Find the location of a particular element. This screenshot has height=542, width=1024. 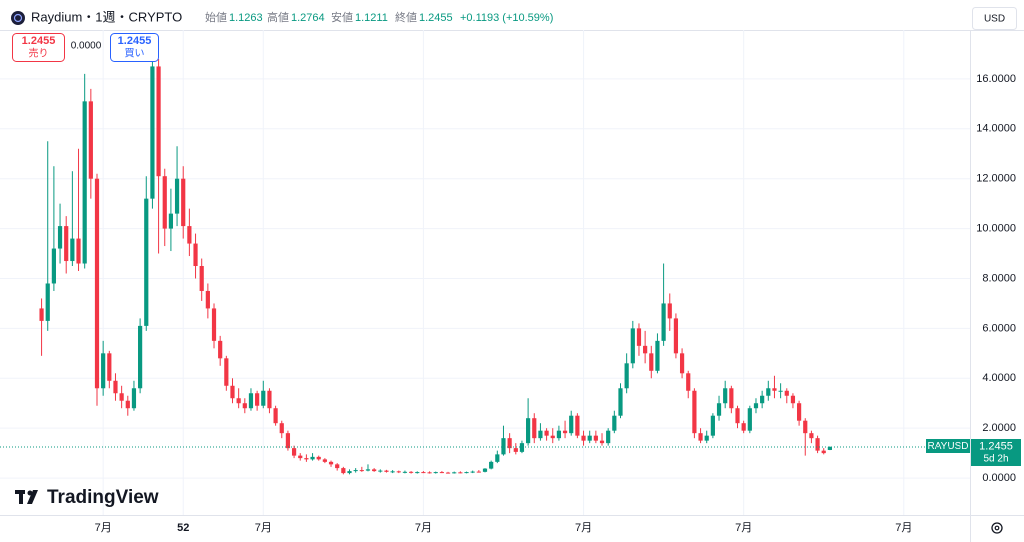

buy-label: 買い is located at coordinates (135, 54).